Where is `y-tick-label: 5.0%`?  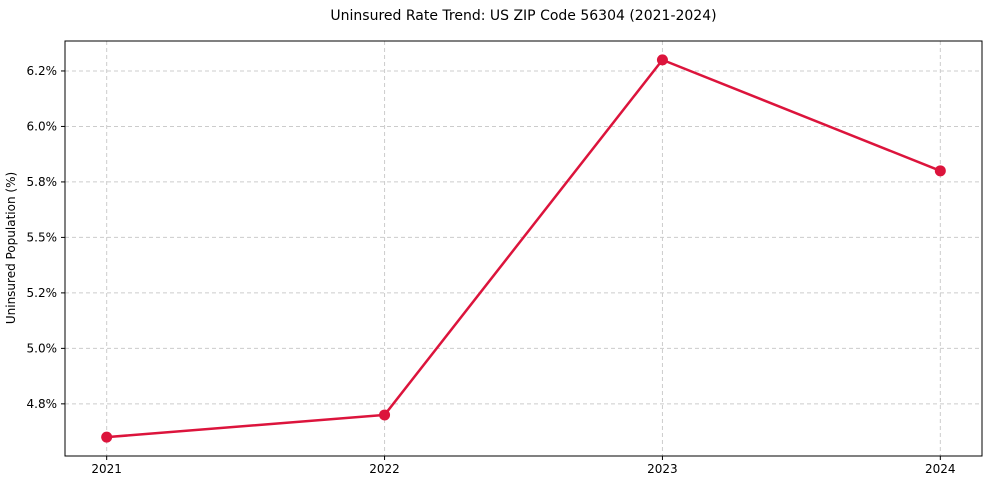 y-tick-label: 5.0% is located at coordinates (42, 348).